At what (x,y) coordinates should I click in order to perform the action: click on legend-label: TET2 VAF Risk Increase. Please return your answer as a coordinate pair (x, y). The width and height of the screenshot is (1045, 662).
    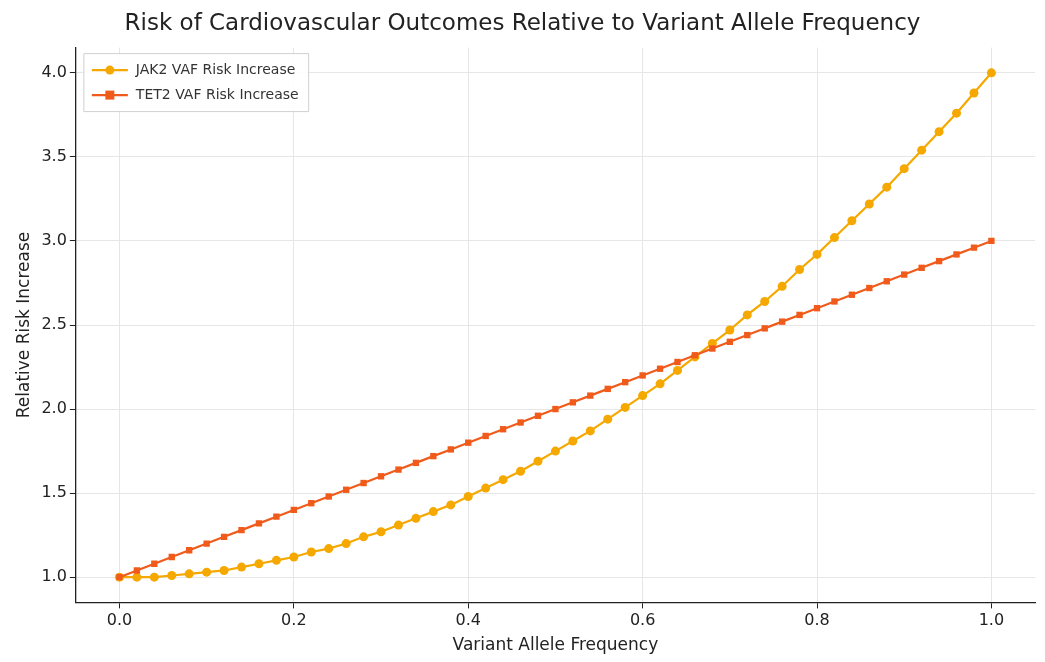
    Looking at the image, I should click on (216, 93).